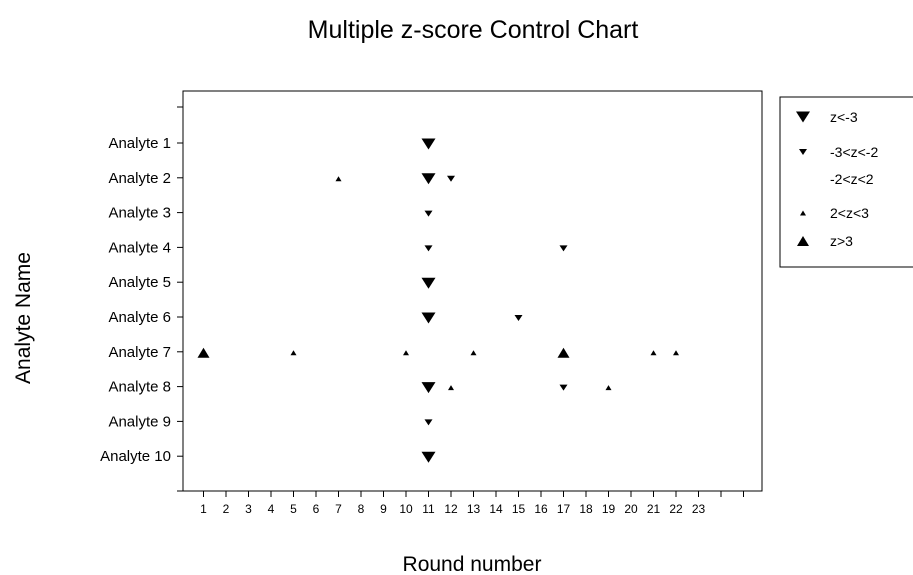  Describe the element at coordinates (586, 509) in the screenshot. I see `x-tick-label: 18` at that location.